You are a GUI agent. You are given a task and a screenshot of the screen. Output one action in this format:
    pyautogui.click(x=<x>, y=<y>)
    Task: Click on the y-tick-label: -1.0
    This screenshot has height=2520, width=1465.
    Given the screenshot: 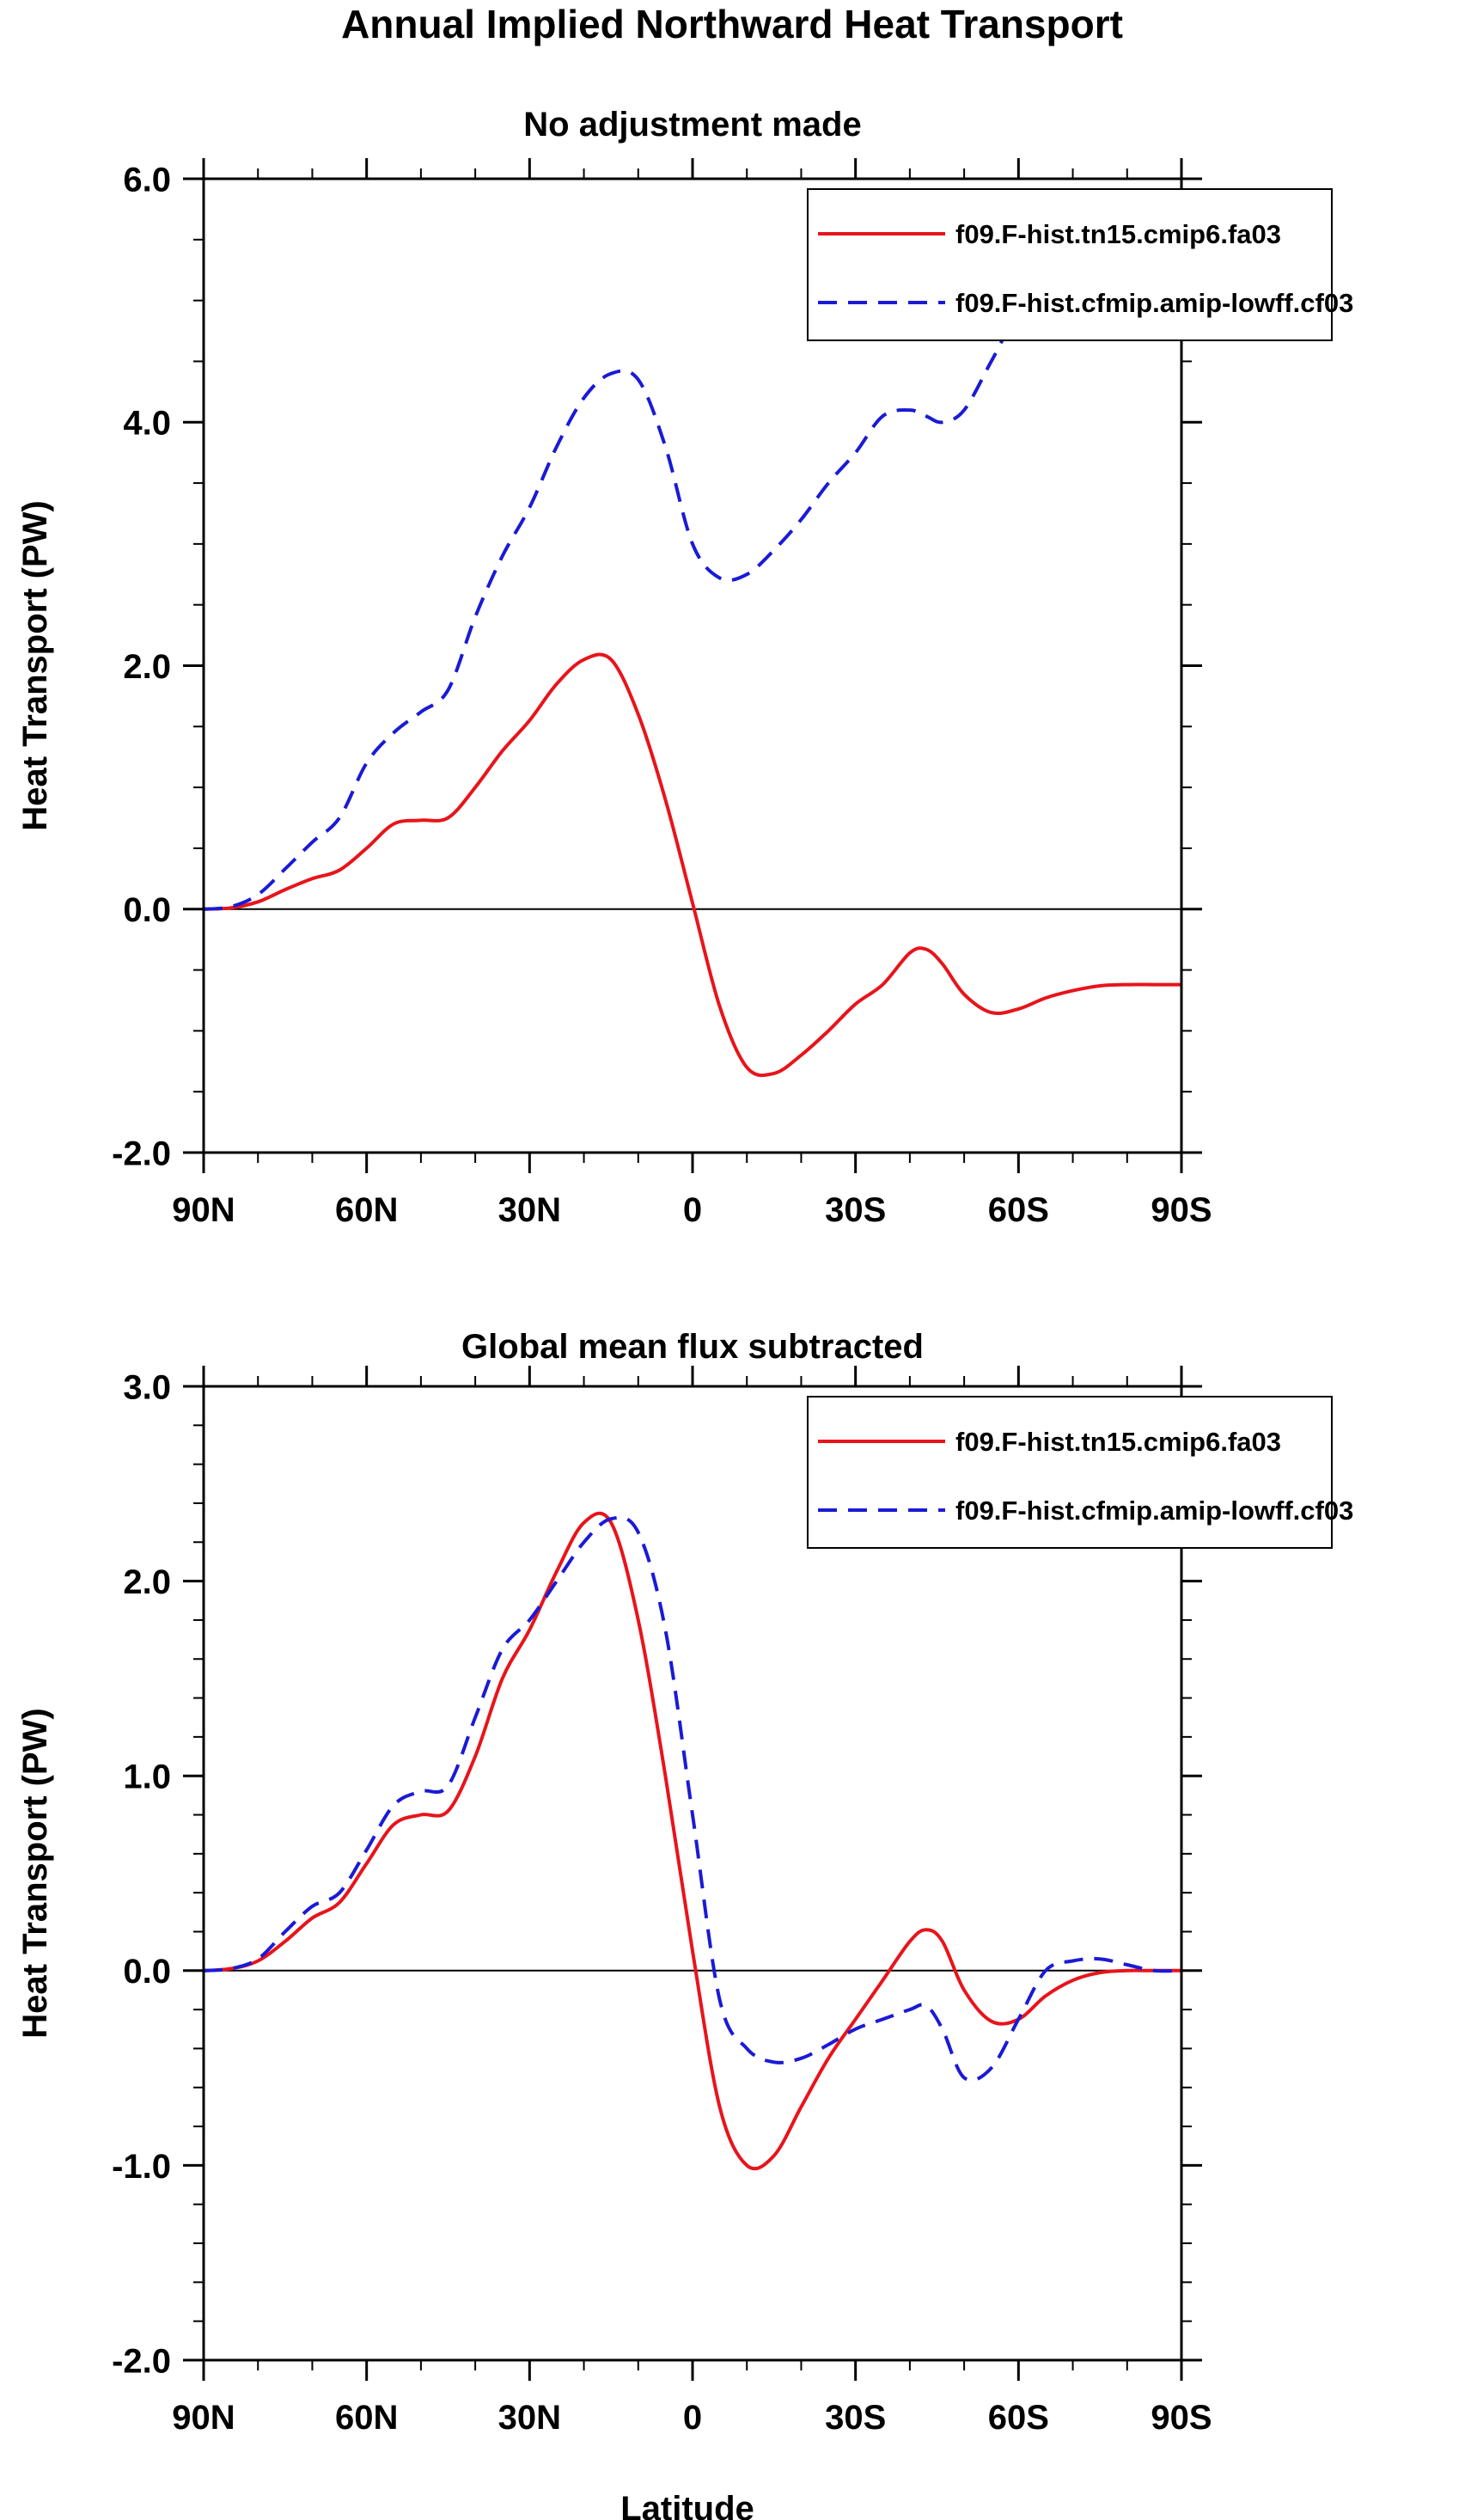 What is the action you would take?
    pyautogui.click(x=141, y=2167)
    